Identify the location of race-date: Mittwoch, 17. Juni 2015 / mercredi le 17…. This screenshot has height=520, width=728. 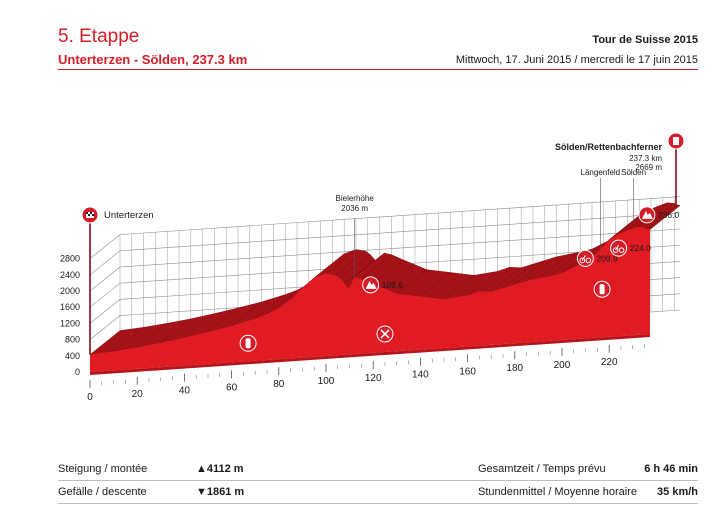
(576, 60).